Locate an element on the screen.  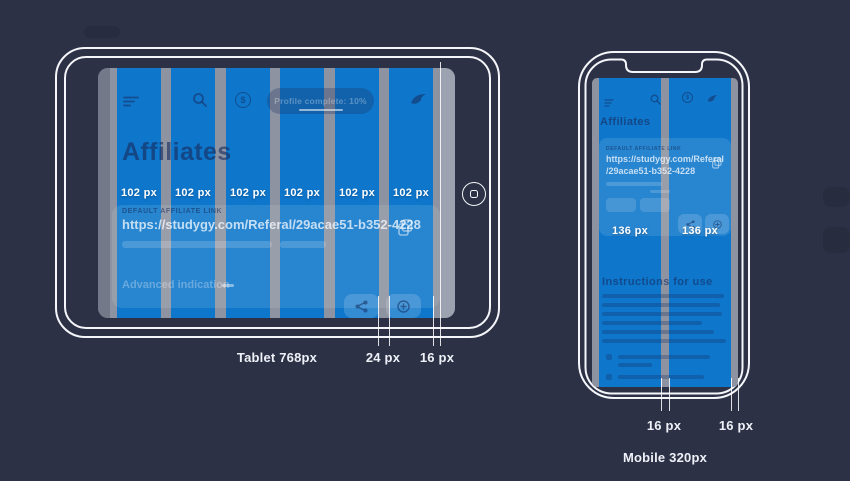
instructions-heading: Instructions for use is located at coordinates (657, 282).